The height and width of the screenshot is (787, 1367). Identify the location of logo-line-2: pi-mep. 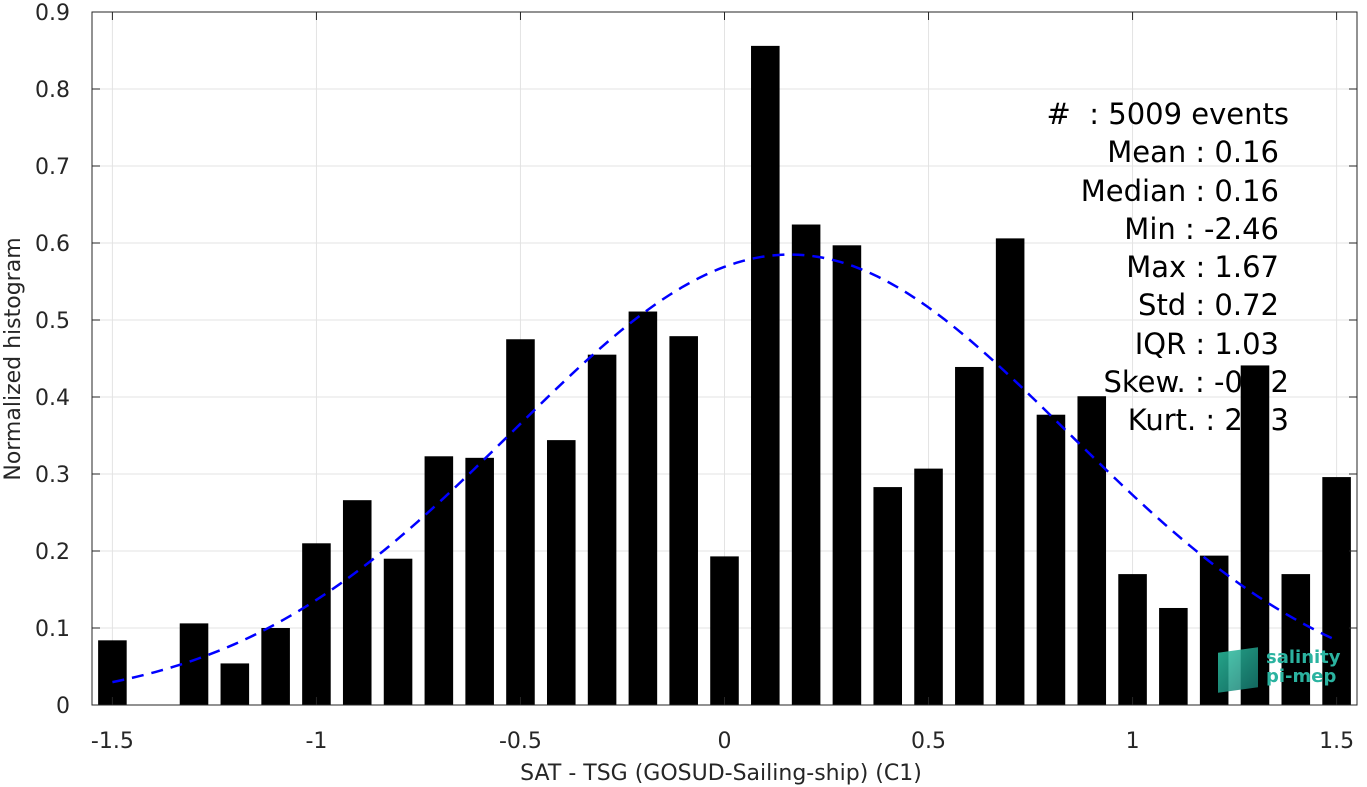
(1301, 676).